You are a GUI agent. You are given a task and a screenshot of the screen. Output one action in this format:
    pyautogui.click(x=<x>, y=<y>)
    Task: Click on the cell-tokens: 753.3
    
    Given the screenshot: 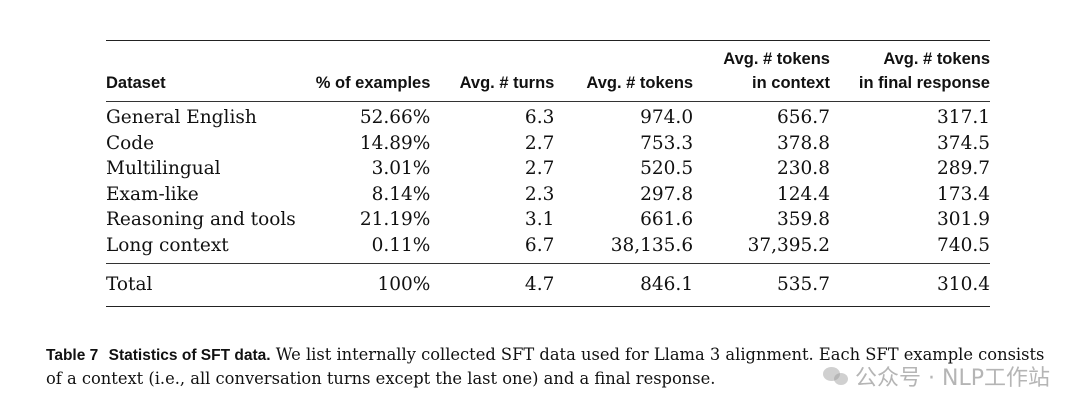 What is the action you would take?
    pyautogui.click(x=667, y=143)
    